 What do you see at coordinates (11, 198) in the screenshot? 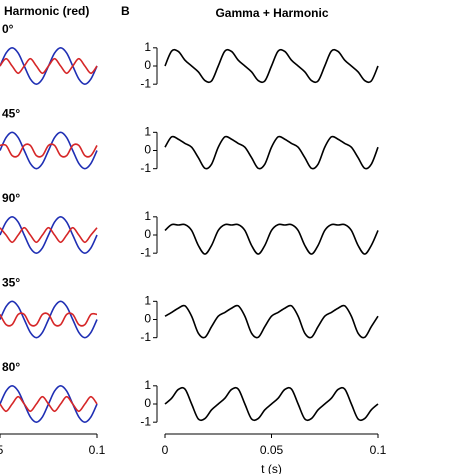
I see `phase-label: 90°` at bounding box center [11, 198].